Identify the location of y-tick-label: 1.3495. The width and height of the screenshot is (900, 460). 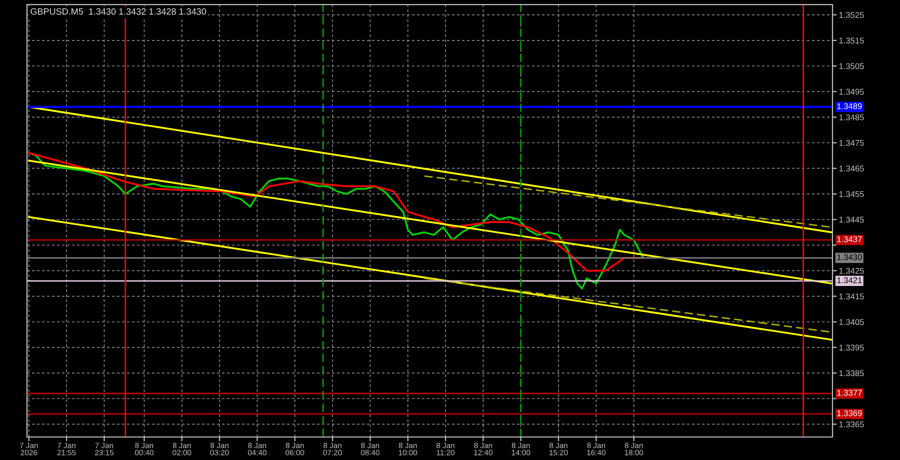
(851, 91).